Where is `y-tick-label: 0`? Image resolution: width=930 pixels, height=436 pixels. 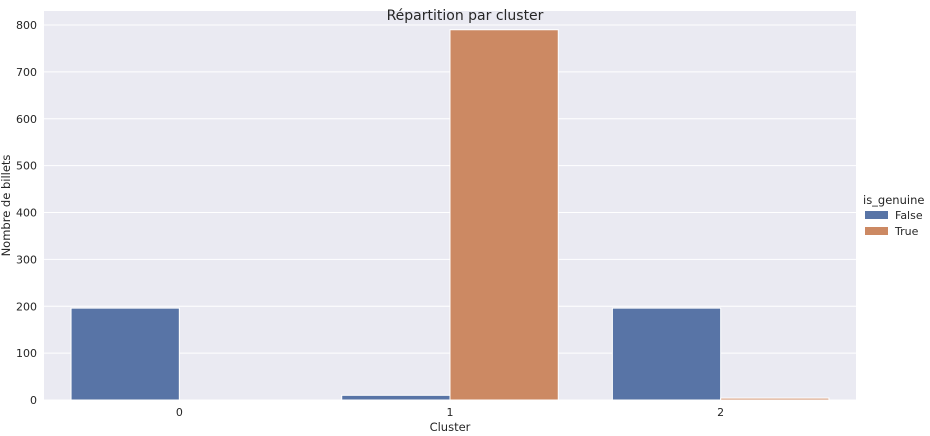
y-tick-label: 0 is located at coordinates (33, 400).